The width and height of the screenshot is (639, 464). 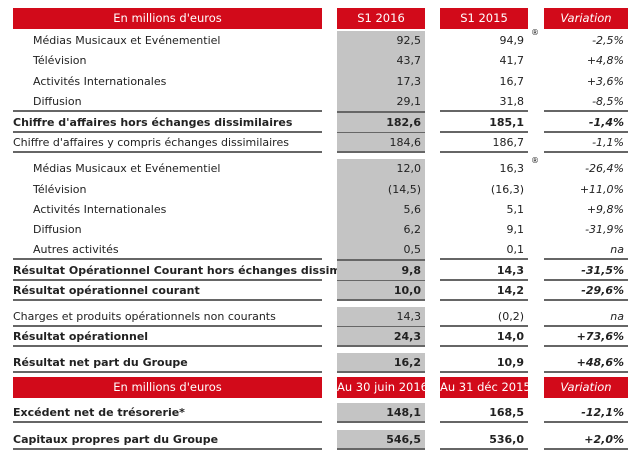 I want to click on value-current: 29,1, so click(x=381, y=102).